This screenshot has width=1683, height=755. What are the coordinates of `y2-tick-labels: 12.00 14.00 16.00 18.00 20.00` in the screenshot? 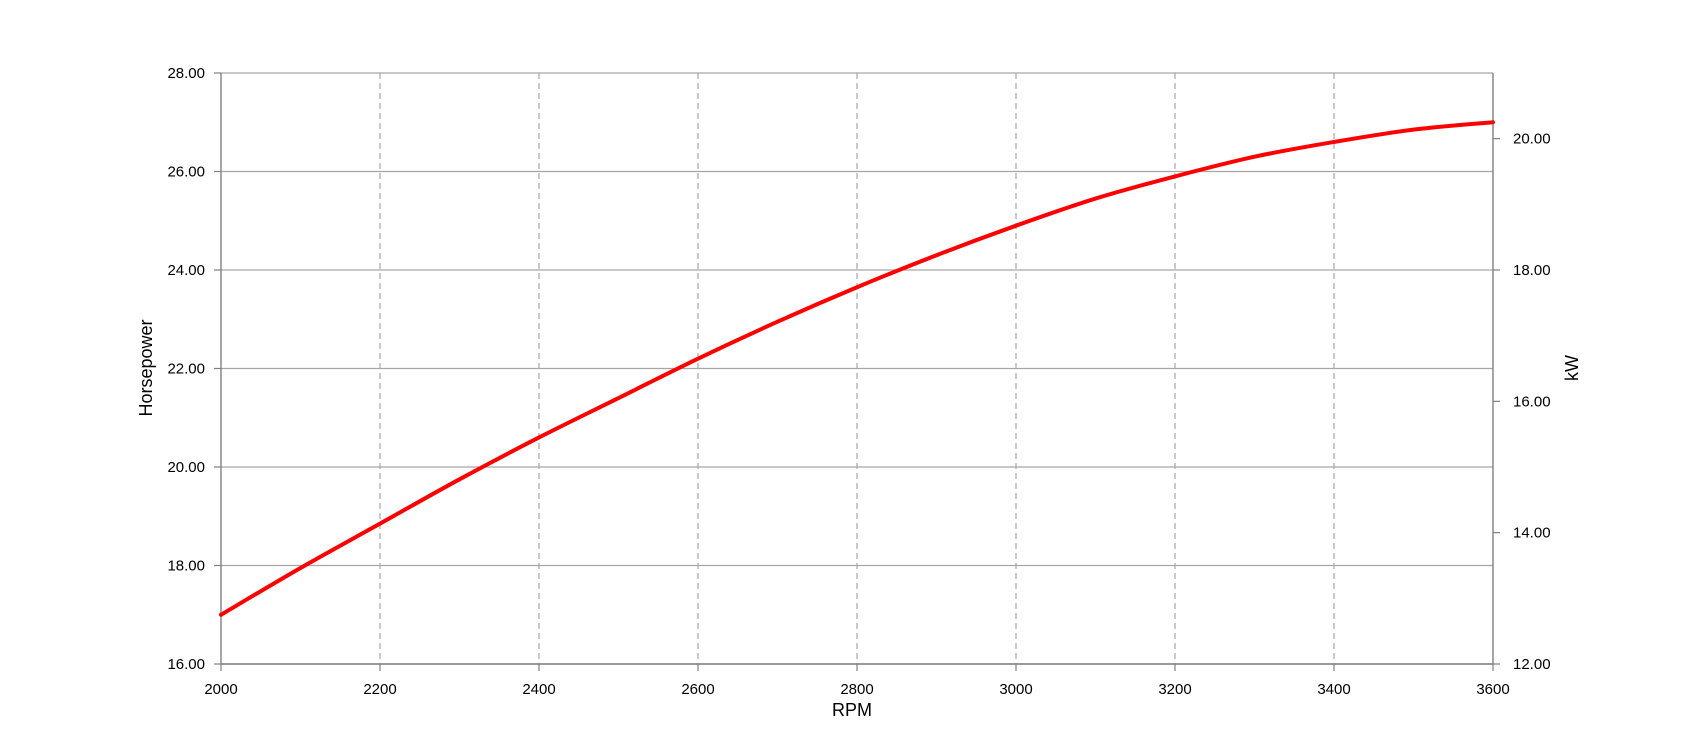 It's located at (1532, 402).